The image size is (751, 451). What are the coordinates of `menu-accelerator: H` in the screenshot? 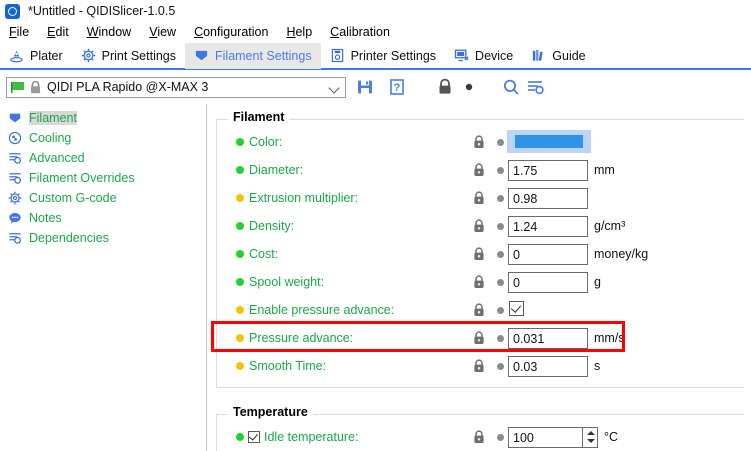 It's located at (291, 32).